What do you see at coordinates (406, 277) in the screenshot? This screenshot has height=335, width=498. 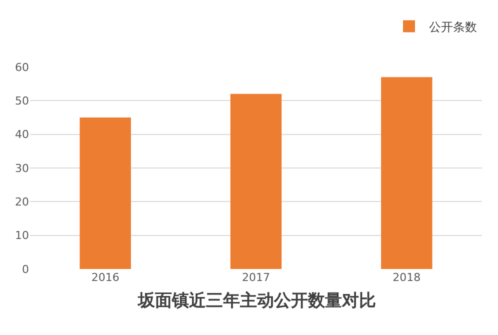 I see `x-tick-label: 2018` at bounding box center [406, 277].